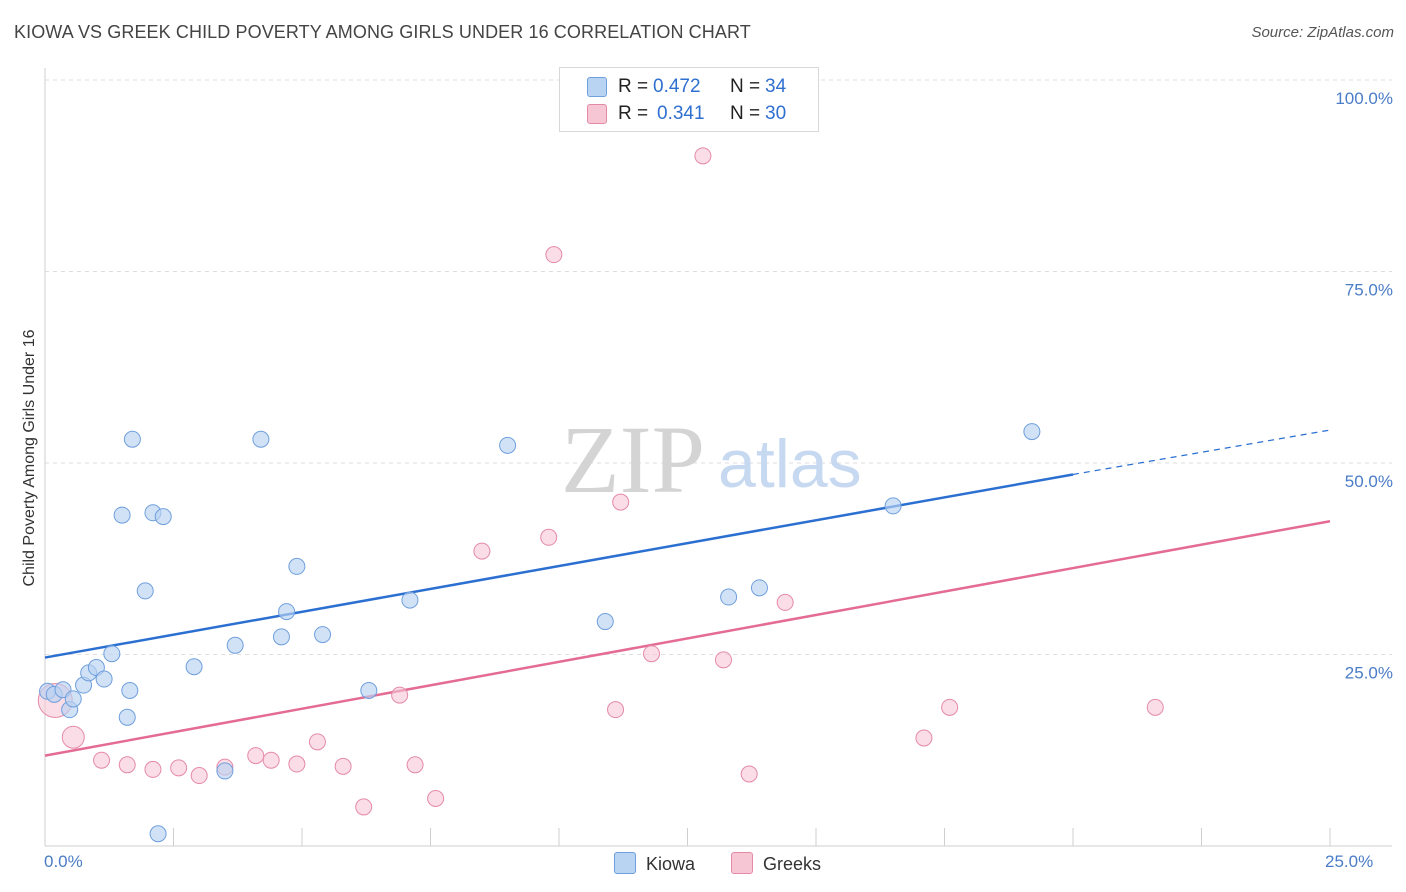 Image resolution: width=1406 pixels, height=892 pixels. What do you see at coordinates (633, 113) in the screenshot?
I see `greeks-r-label: R =` at bounding box center [633, 113].